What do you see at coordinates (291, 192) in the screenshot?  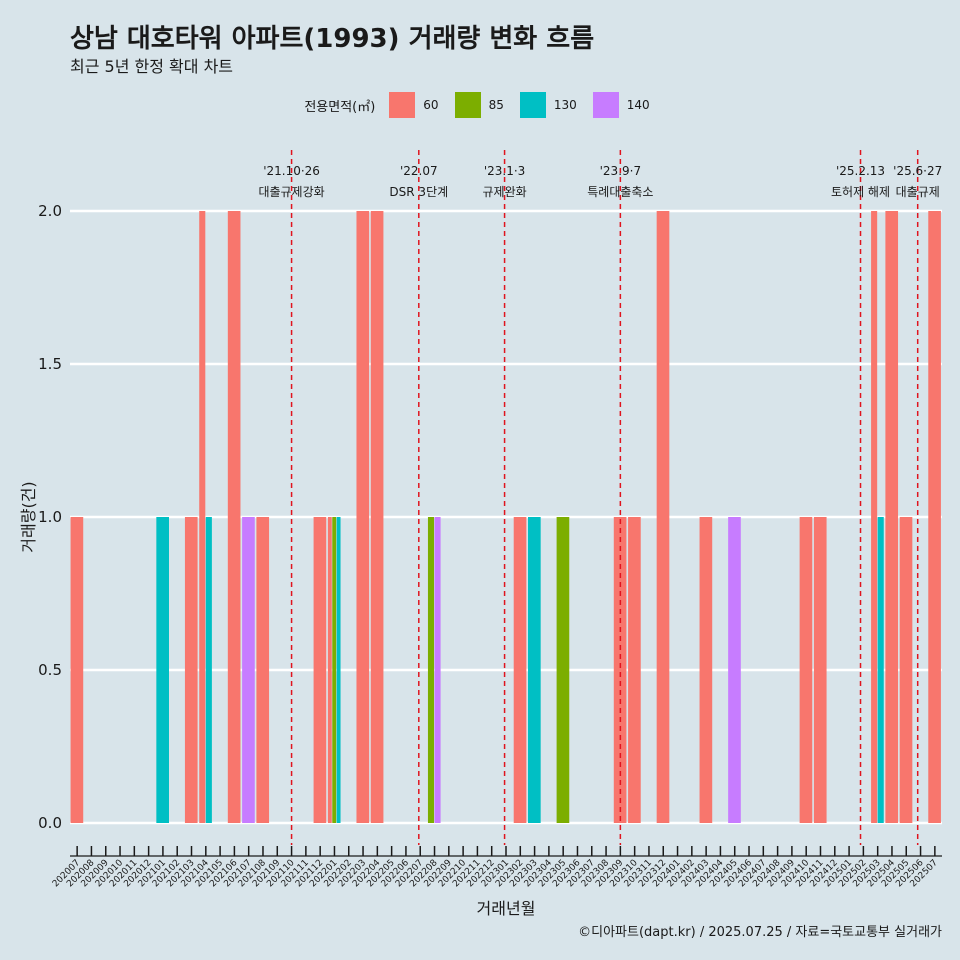 I see `event-label: 대출규제강화` at bounding box center [291, 192].